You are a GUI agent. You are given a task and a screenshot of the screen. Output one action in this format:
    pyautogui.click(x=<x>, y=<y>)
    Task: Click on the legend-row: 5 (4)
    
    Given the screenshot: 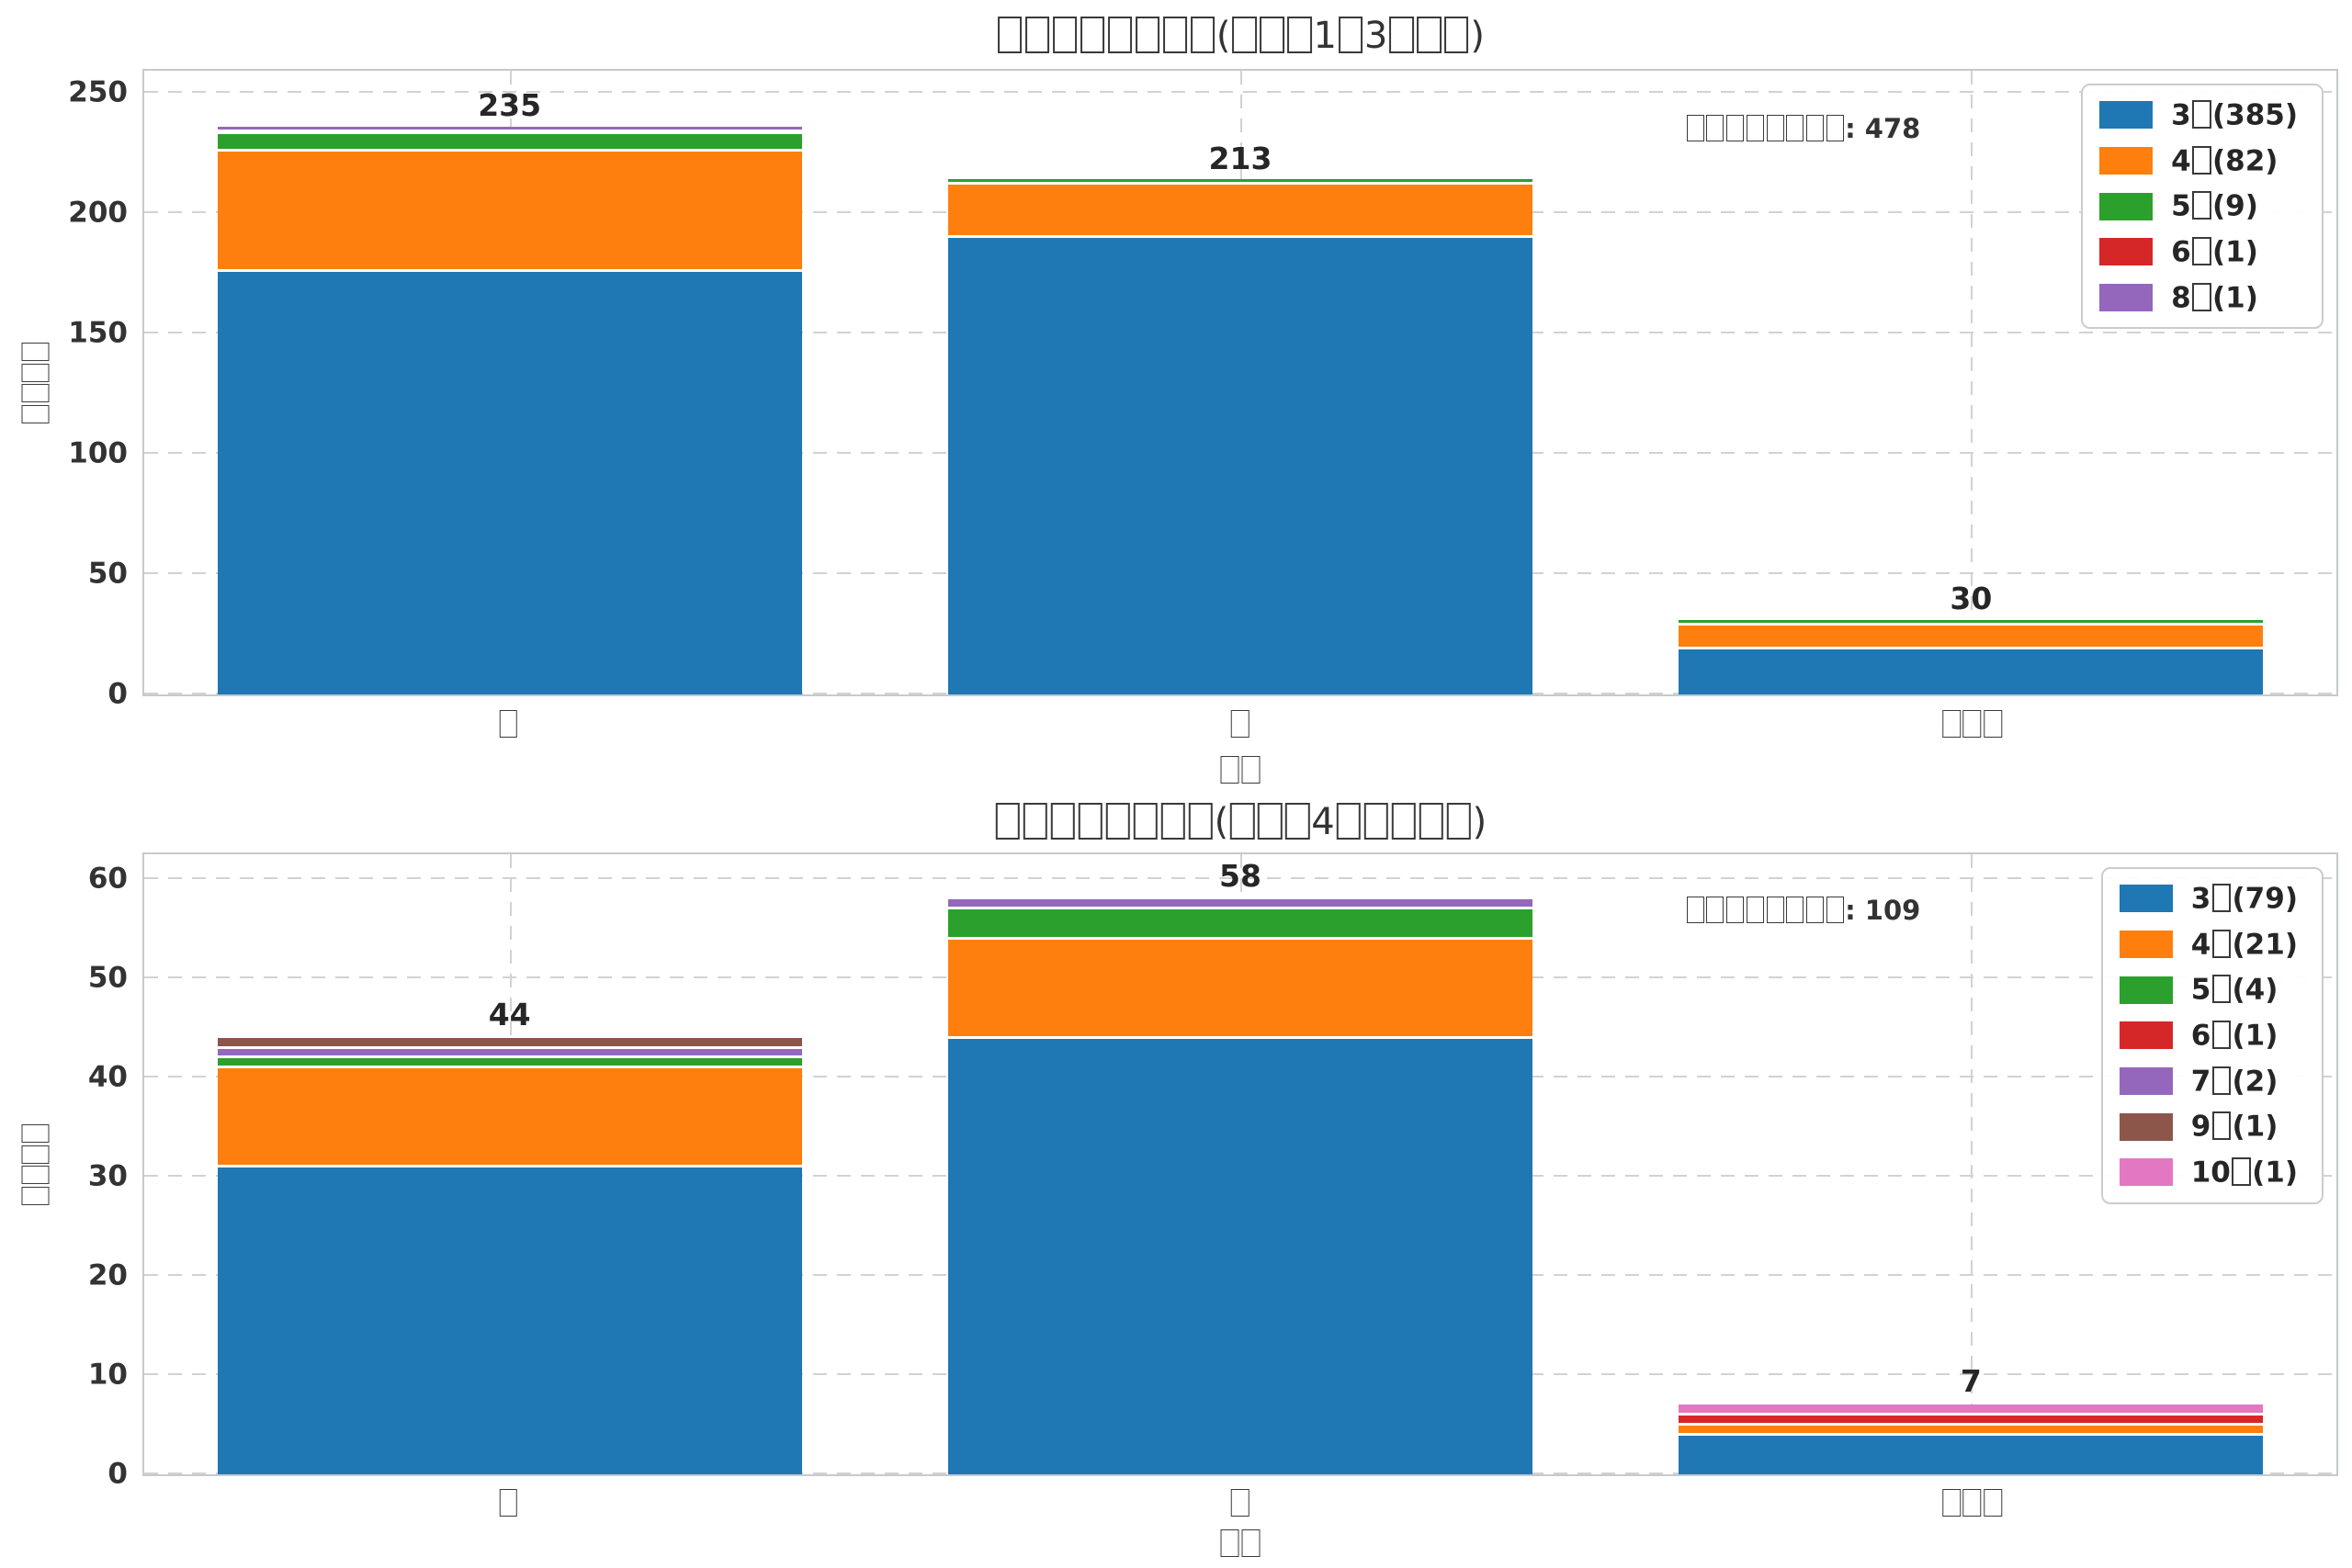 What is the action you would take?
    pyautogui.click(x=2208, y=990)
    